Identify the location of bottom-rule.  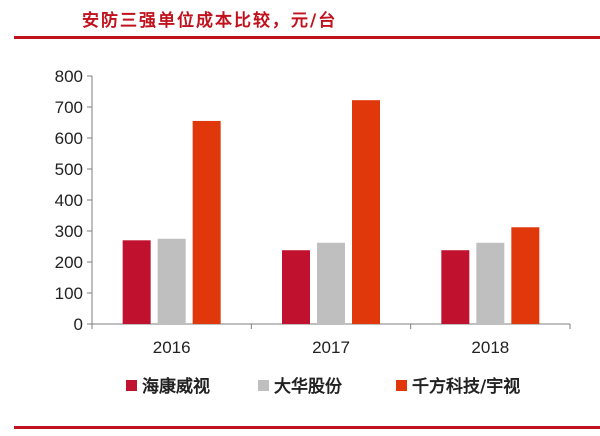
(307, 427).